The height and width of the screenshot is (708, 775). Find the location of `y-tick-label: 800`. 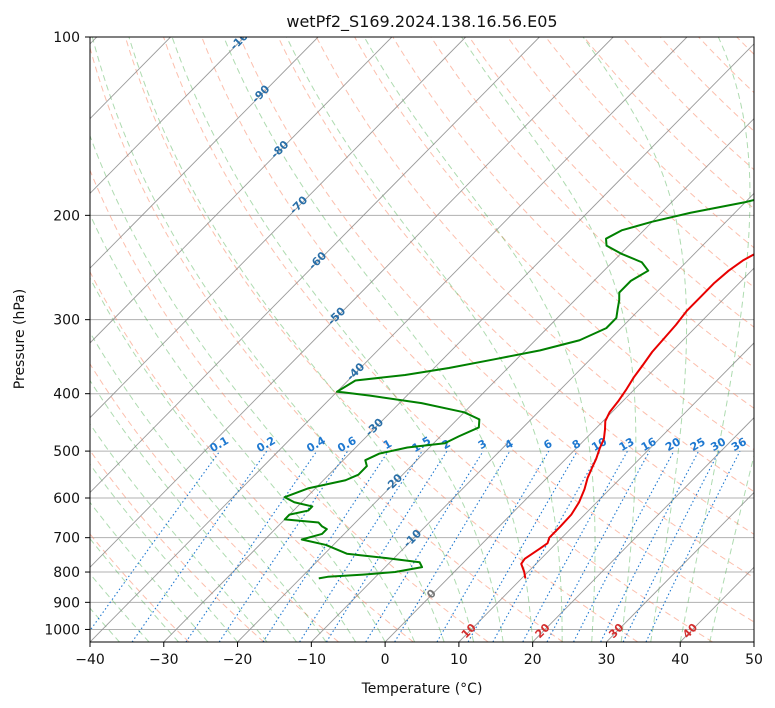

y-tick-label: 800 is located at coordinates (66, 573).